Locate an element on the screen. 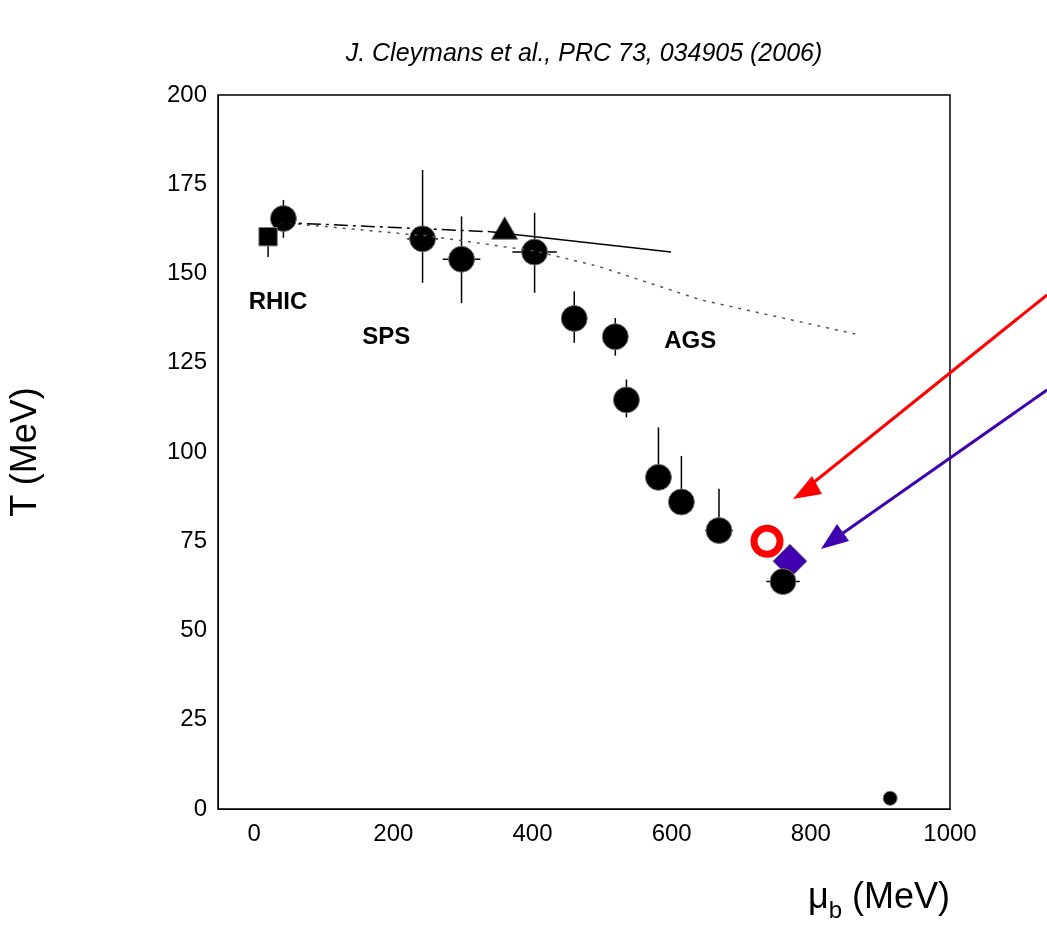 The image size is (1047, 949). x-tick-label: 400 is located at coordinates (532, 833).